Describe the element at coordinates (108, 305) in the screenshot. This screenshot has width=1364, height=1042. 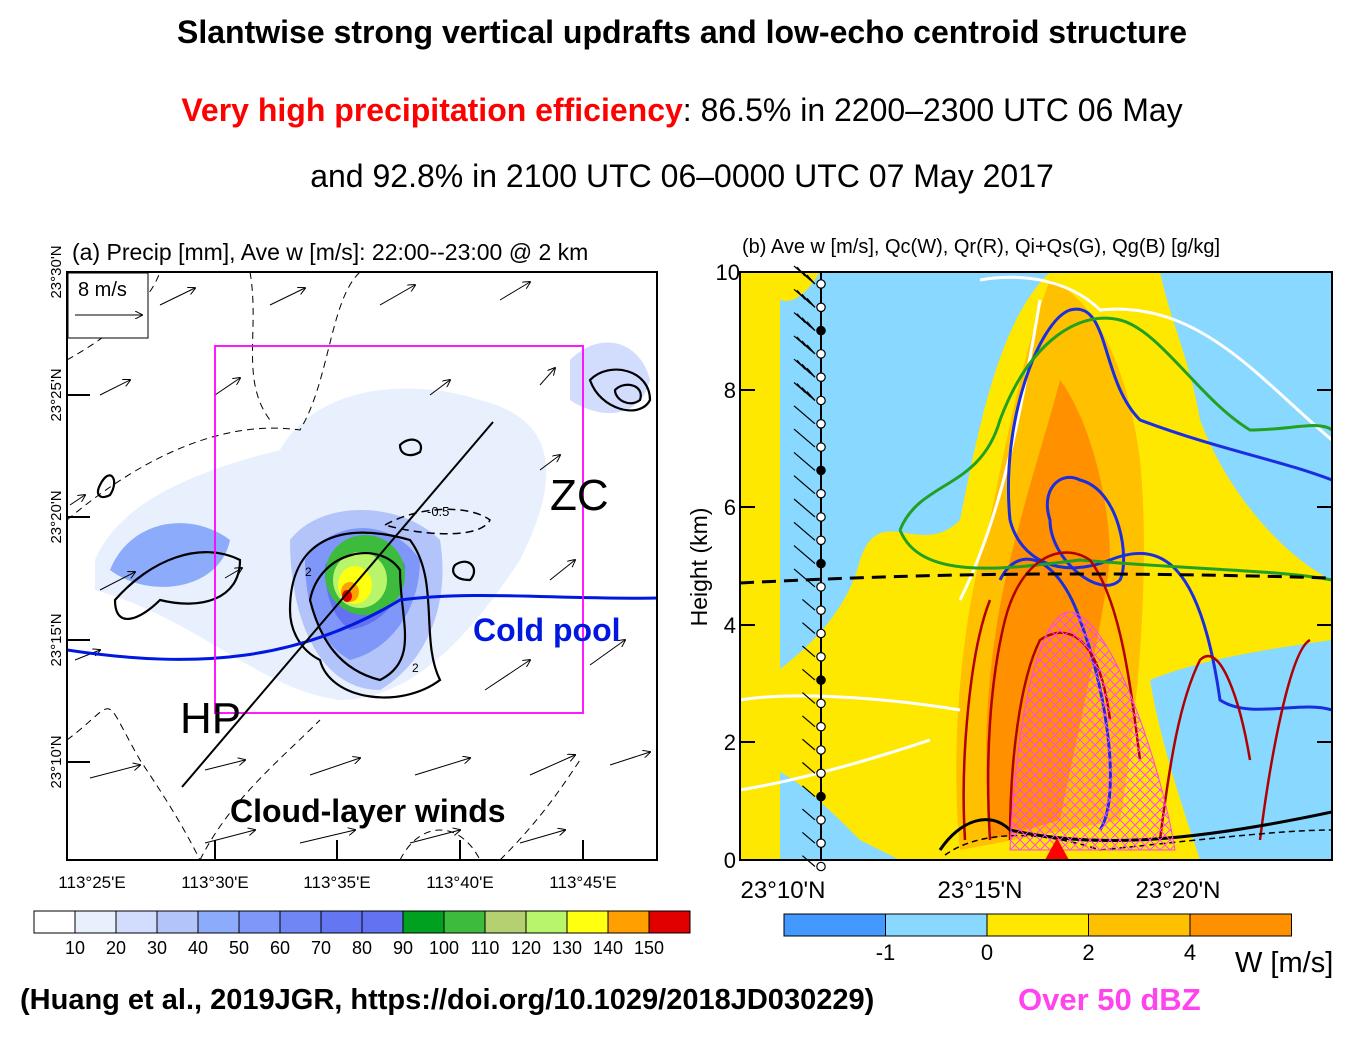
I see `reference-vector-box` at that location.